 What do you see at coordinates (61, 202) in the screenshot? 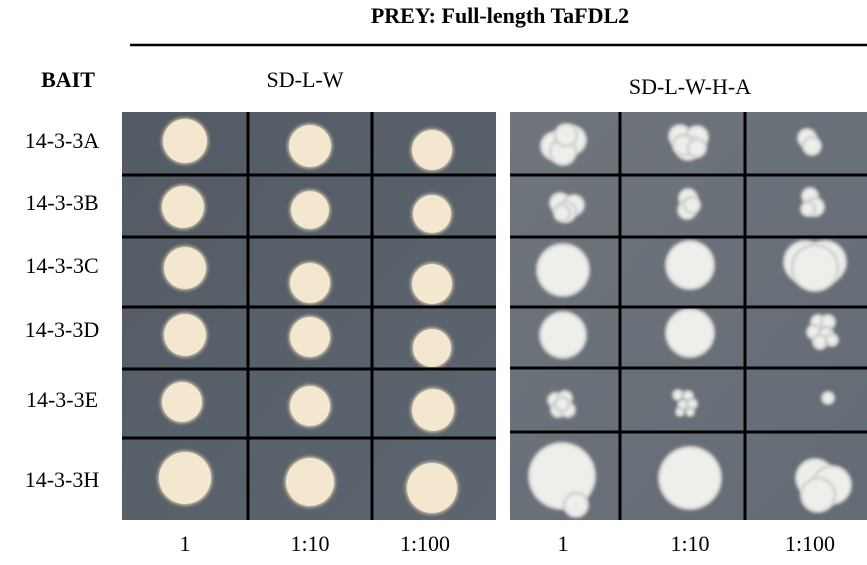
I see `row-label: 14-3-3B` at bounding box center [61, 202].